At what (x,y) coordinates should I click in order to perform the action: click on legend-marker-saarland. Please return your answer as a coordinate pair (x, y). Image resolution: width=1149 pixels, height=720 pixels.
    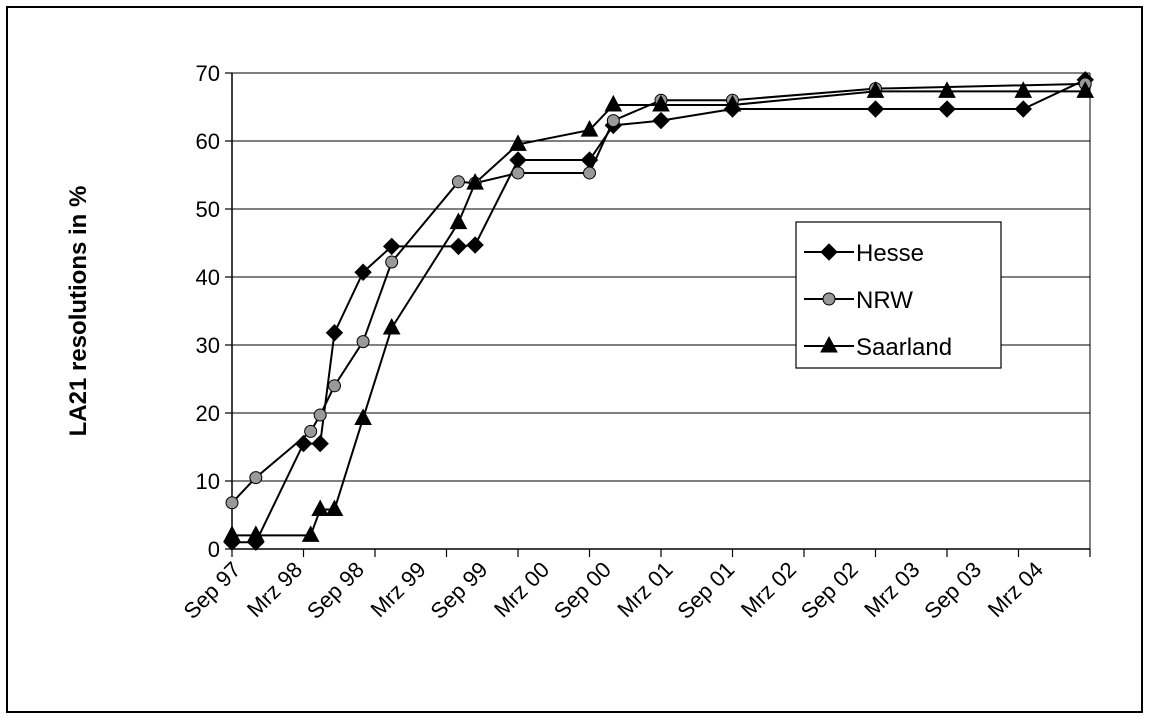
    Looking at the image, I should click on (829, 344).